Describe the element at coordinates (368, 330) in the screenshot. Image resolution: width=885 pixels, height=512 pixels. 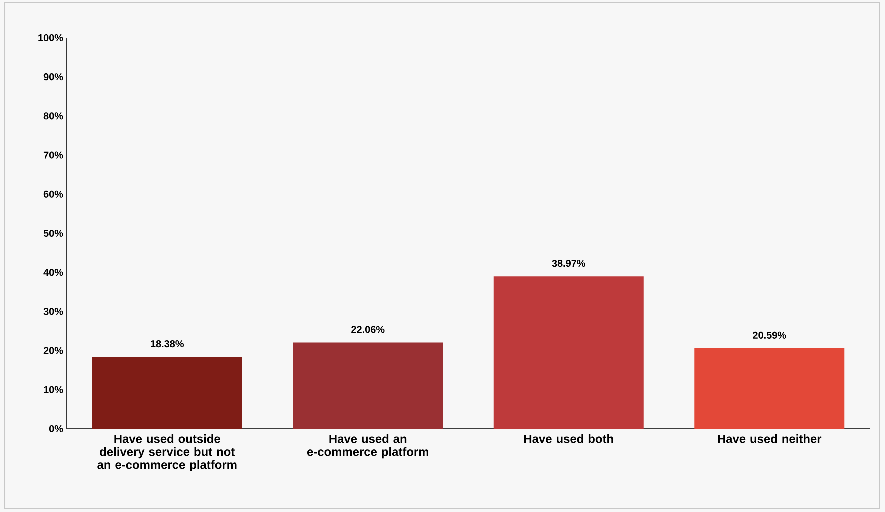
I see `data-label: 22.06%` at that location.